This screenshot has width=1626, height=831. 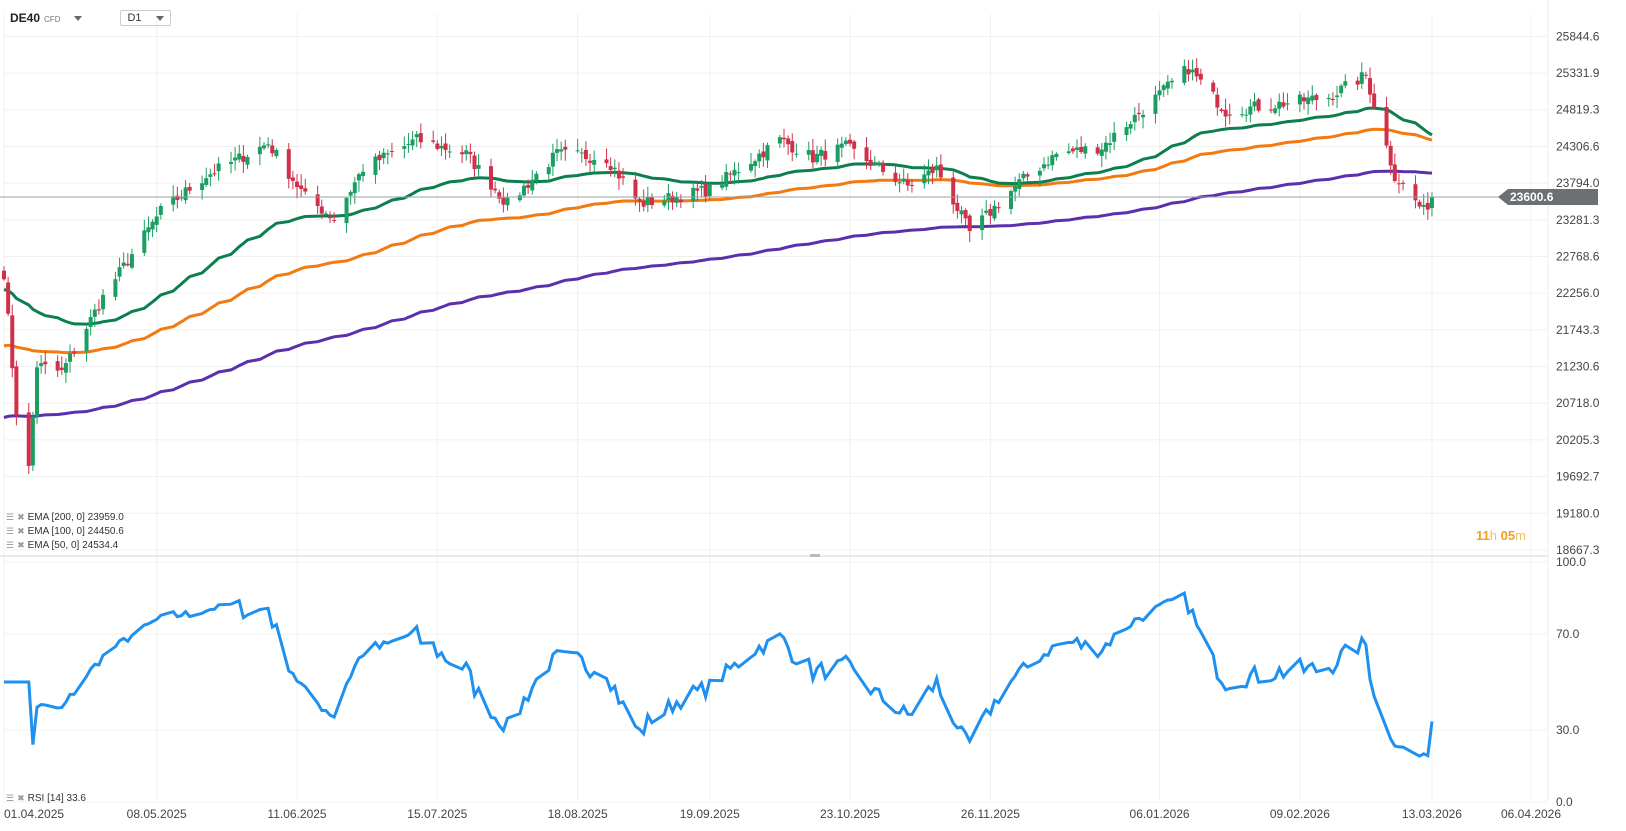 I want to click on legend-ema200: ☰ ✖ EMA [200, 0] 23959.0, so click(x=65, y=517).